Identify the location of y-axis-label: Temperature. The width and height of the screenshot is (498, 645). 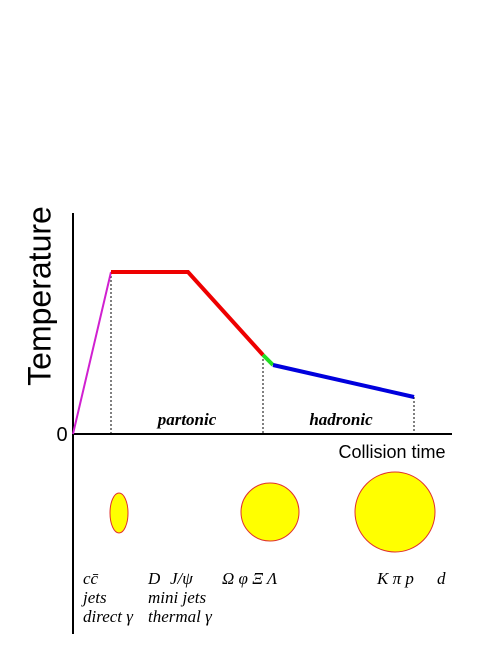
(39, 296).